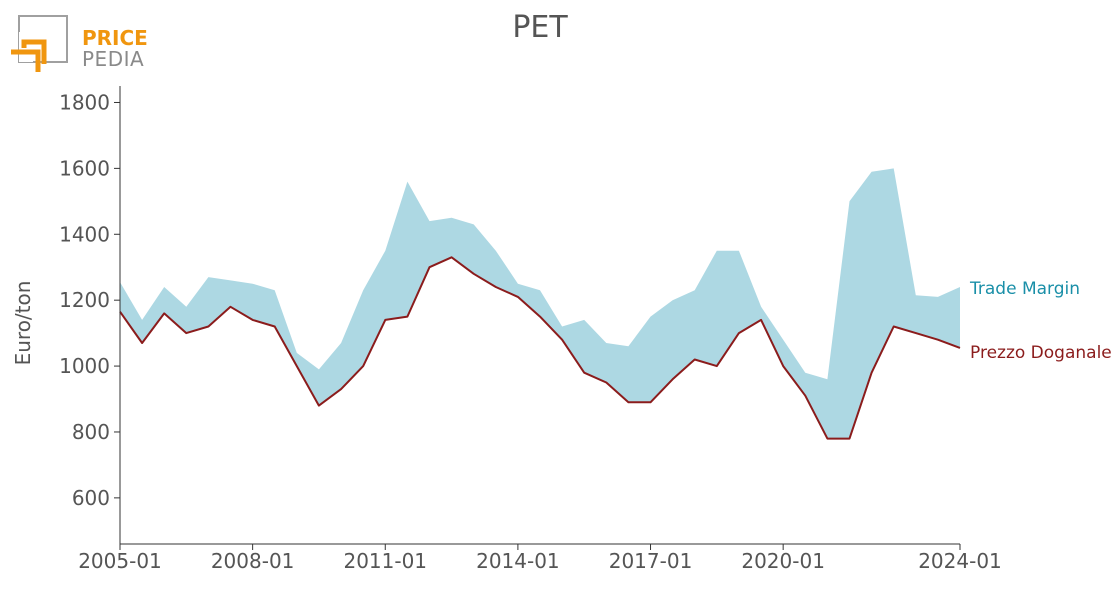  I want to click on x-tick-label: 2017-01, so click(651, 561).